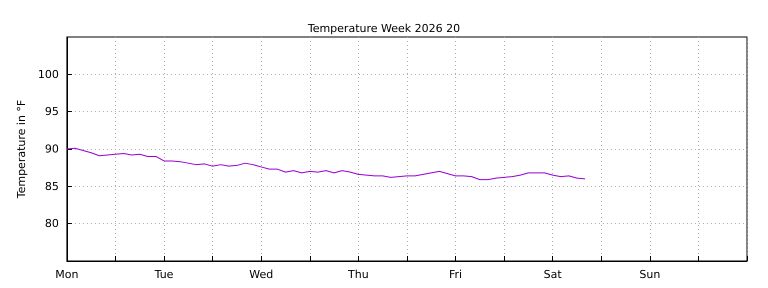 This screenshot has width=768, height=288. I want to click on x-tick-label: Sat, so click(553, 274).